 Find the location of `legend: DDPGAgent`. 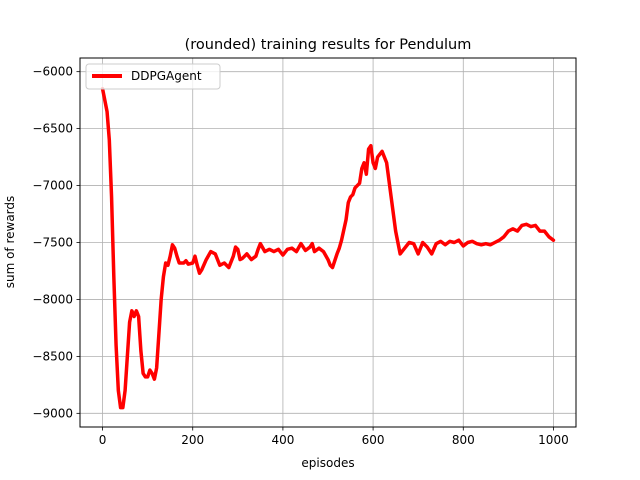

legend: DDPGAgent is located at coordinates (153, 76).